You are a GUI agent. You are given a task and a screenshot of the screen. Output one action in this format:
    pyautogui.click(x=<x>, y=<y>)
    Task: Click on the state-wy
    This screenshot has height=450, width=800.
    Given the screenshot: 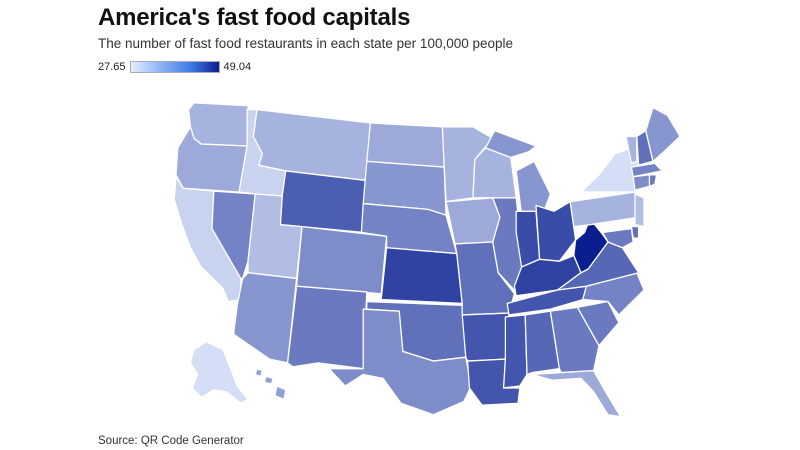 What is the action you would take?
    pyautogui.click(x=323, y=202)
    